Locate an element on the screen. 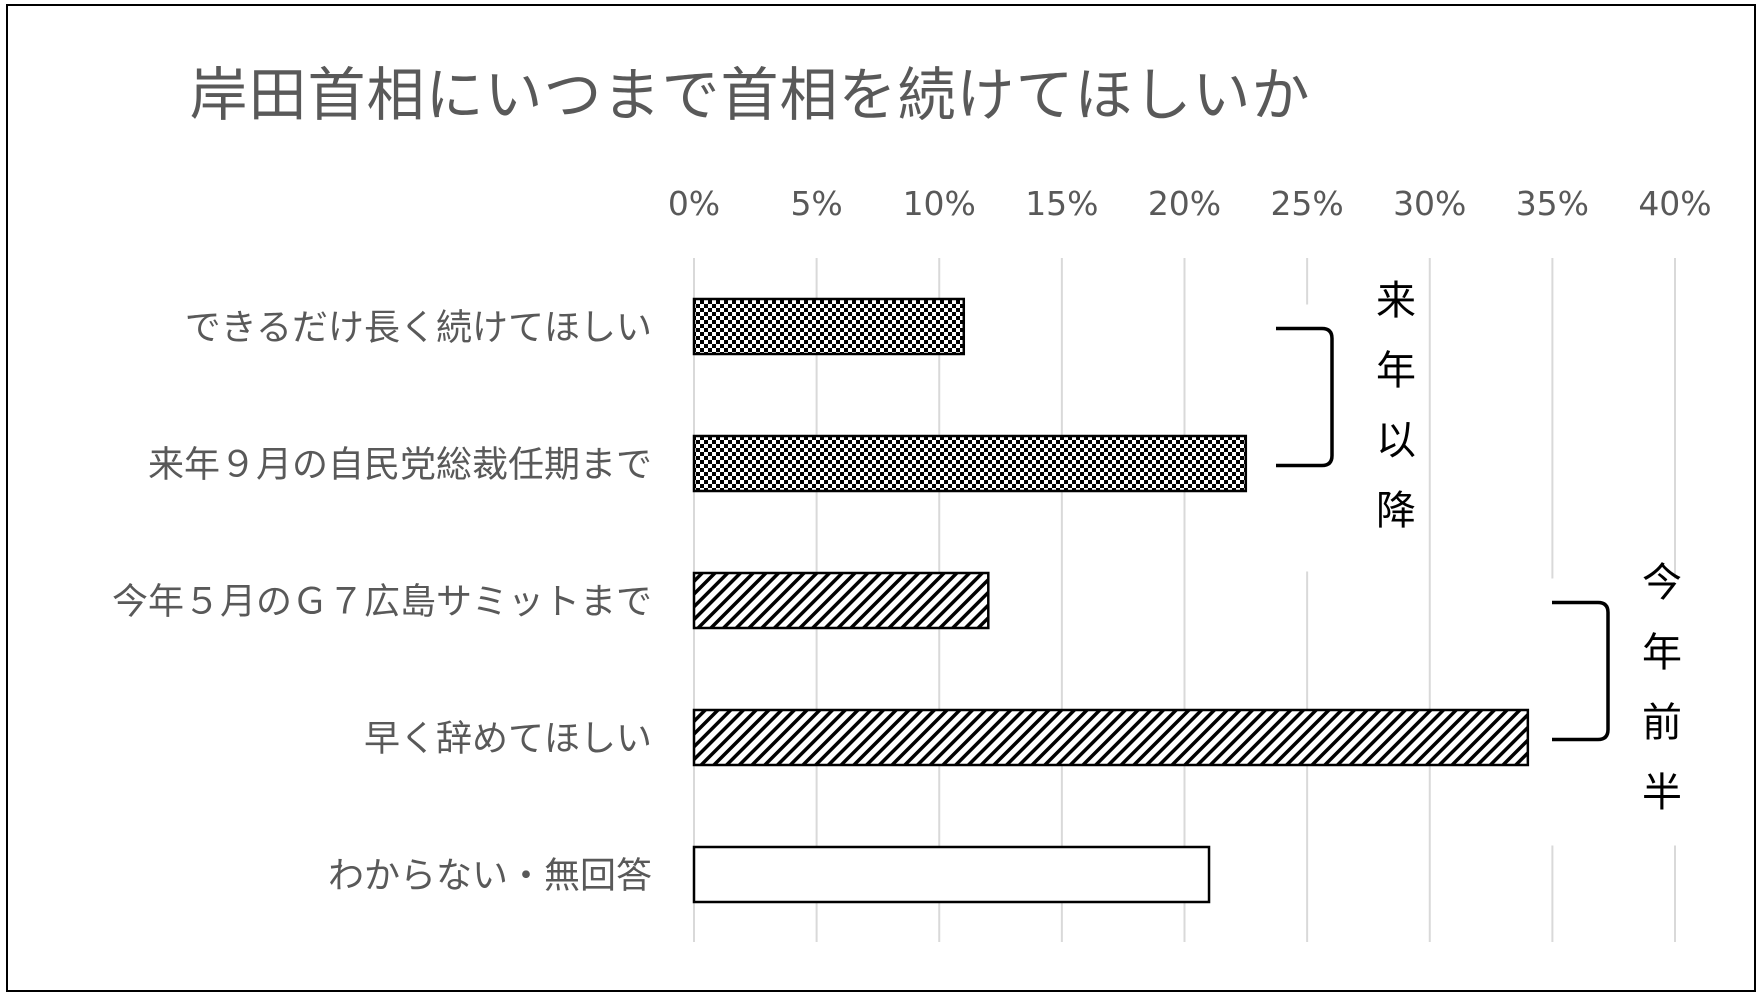 The height and width of the screenshot is (999, 1764). x-tick-label: 25% is located at coordinates (1306, 203).